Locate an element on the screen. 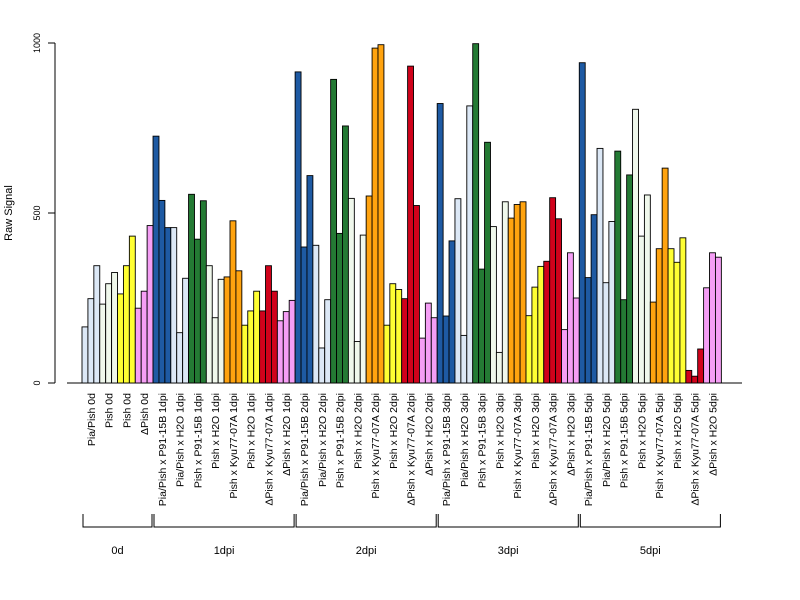 Image resolution: width=800 pixels, height=600 pixels. x-tick-label: Pia/Pish x P91-15B 1dpi is located at coordinates (163, 449).